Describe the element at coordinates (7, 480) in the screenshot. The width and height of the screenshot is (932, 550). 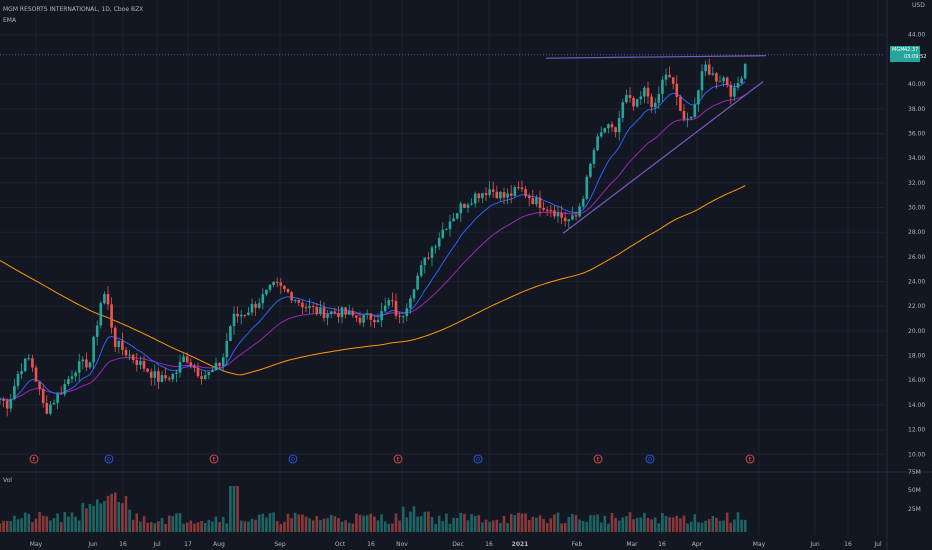
I see `volume-label: Vol` at that location.